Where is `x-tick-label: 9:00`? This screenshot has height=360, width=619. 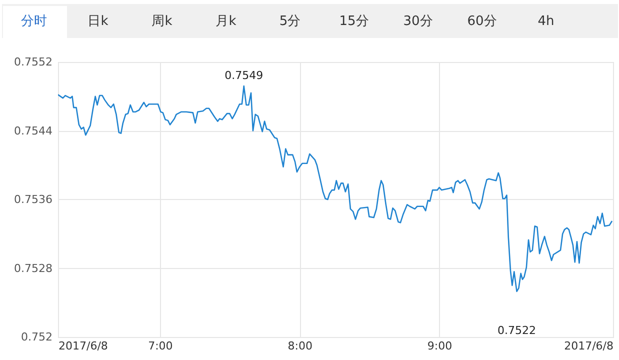 x-tick-label: 9:00 is located at coordinates (439, 346).